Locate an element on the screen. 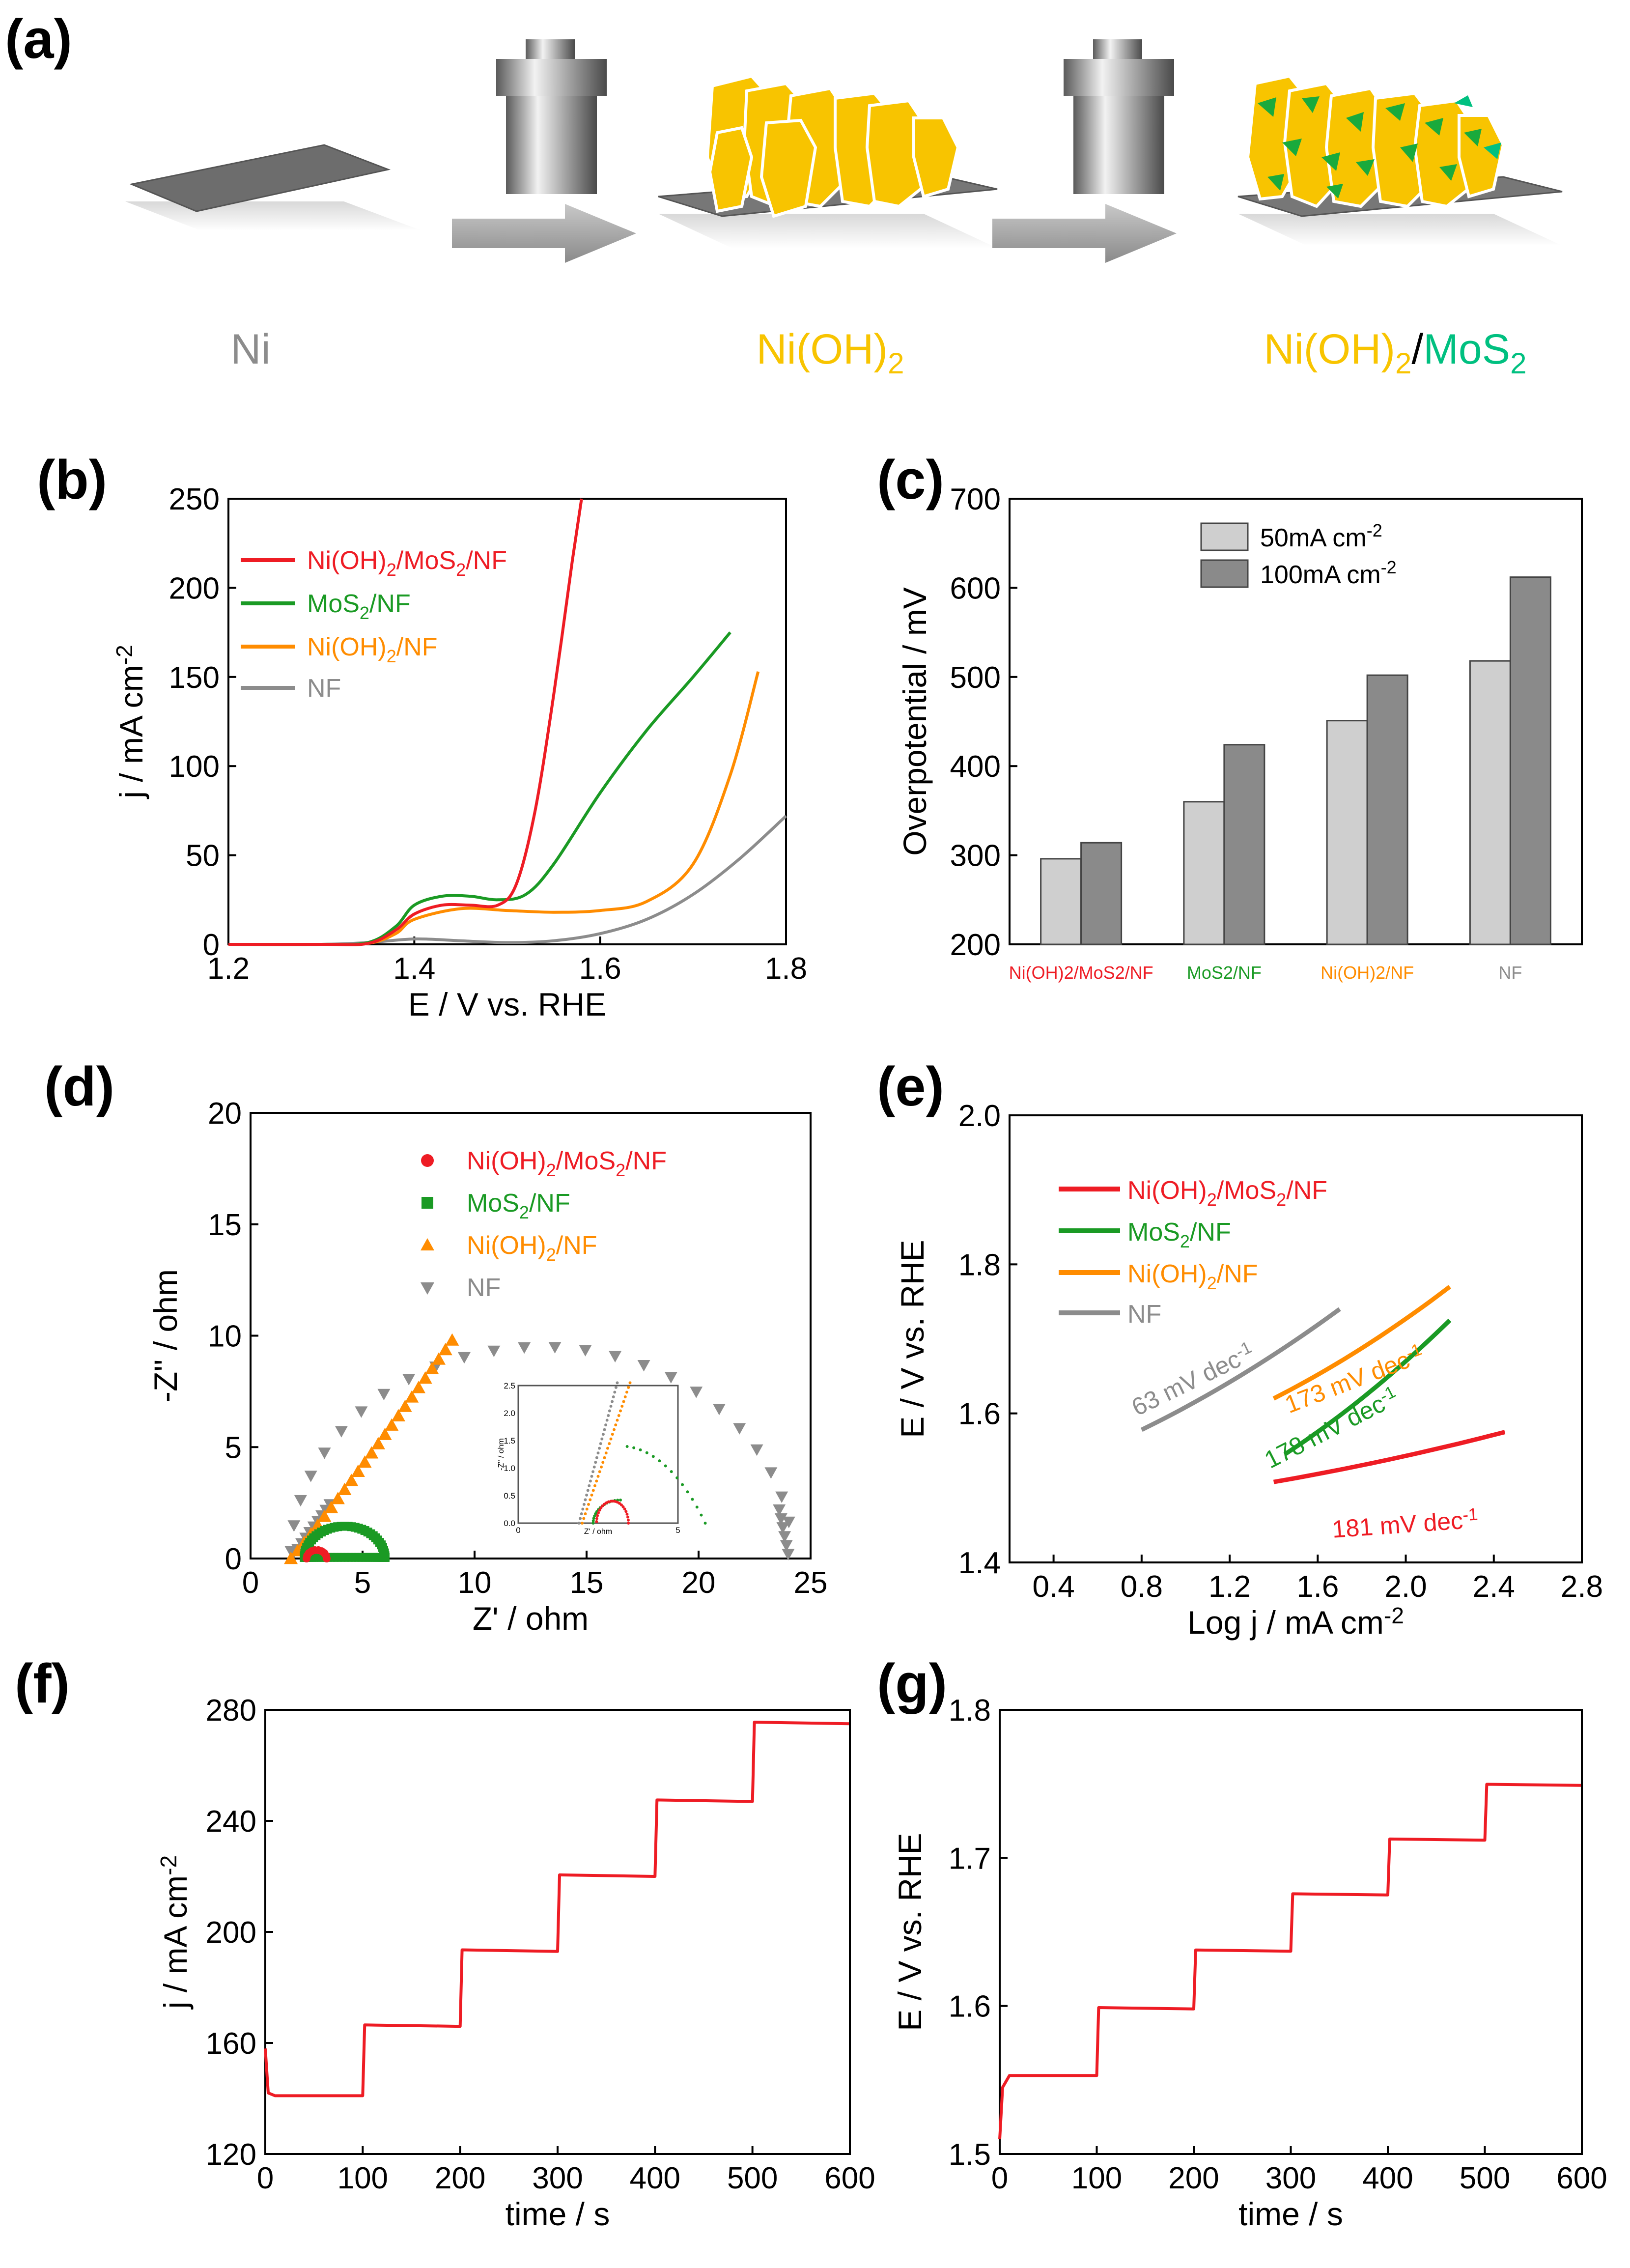 This screenshot has width=1630, height=2268. legend-e-label-0: Ni(OH)2/MoS2/NF is located at coordinates (1227, 1193).